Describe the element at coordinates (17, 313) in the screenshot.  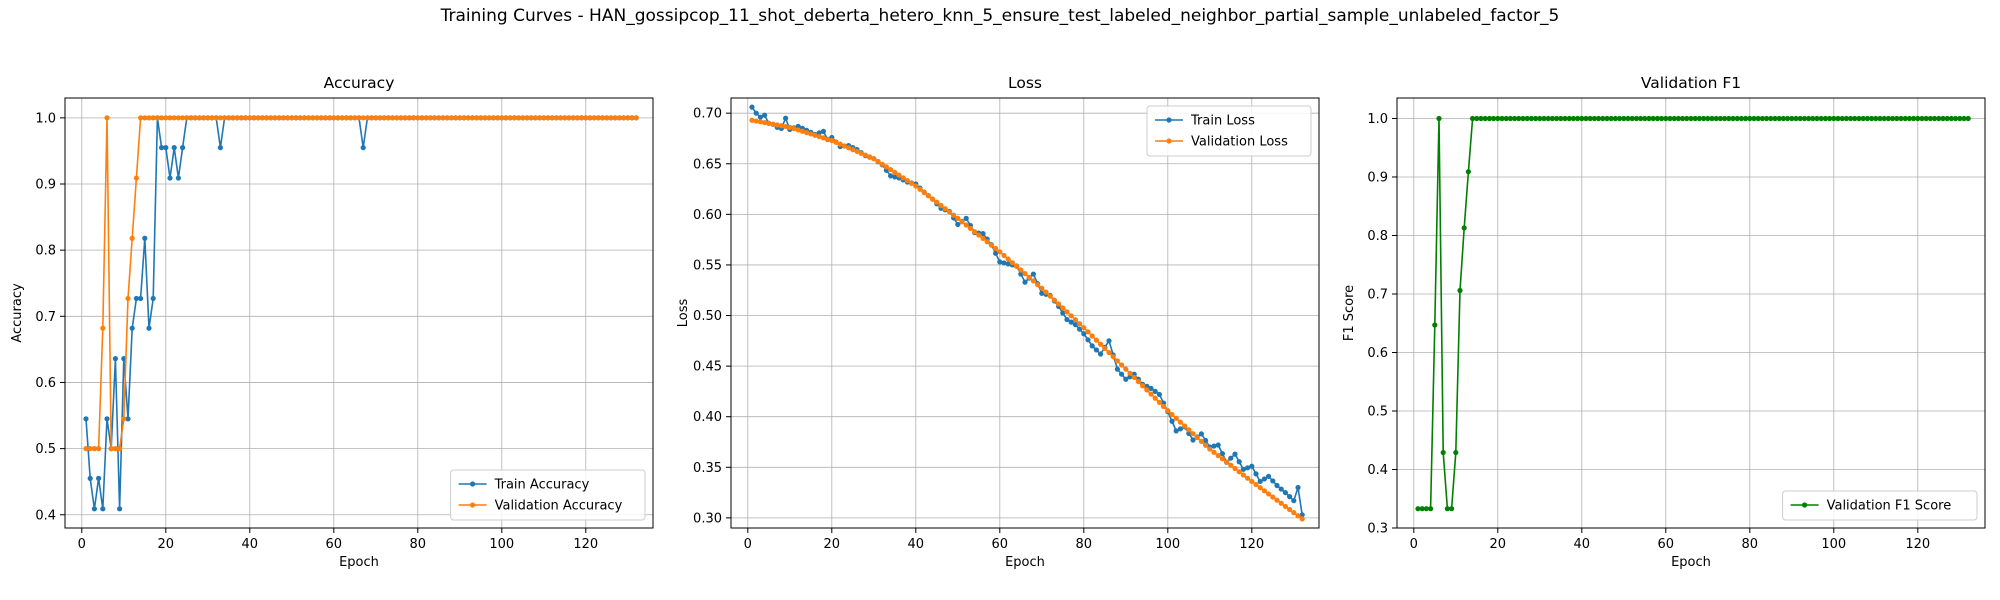
I see `y-axis-label: Accuracy` at that location.